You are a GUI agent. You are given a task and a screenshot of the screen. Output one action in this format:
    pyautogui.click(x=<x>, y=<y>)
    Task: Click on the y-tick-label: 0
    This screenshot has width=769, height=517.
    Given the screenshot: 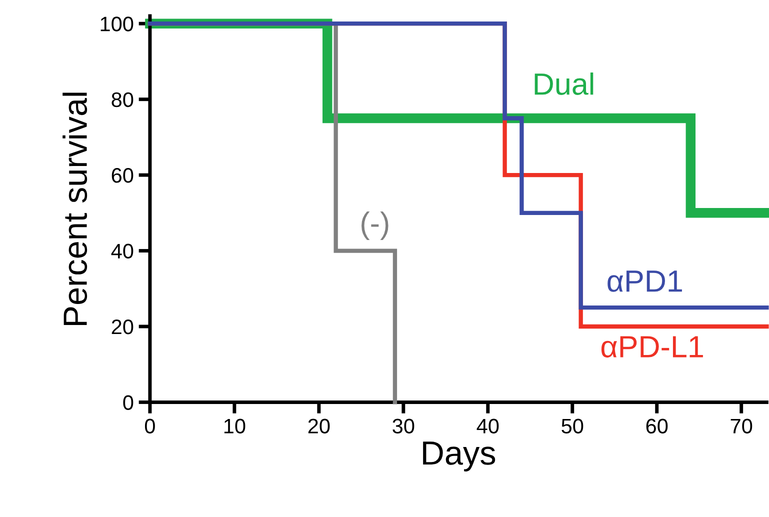 What is the action you would take?
    pyautogui.click(x=128, y=402)
    